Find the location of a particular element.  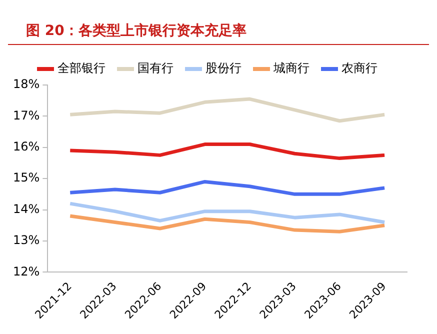

y-tick-label: 14% is located at coordinates (26, 209).